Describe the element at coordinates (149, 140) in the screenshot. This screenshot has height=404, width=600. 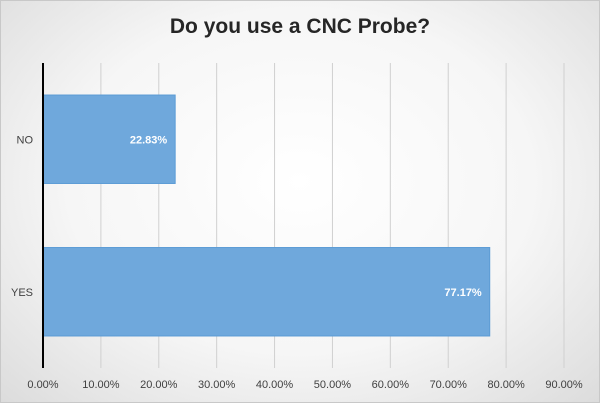
I see `data-label: 22.83%` at that location.